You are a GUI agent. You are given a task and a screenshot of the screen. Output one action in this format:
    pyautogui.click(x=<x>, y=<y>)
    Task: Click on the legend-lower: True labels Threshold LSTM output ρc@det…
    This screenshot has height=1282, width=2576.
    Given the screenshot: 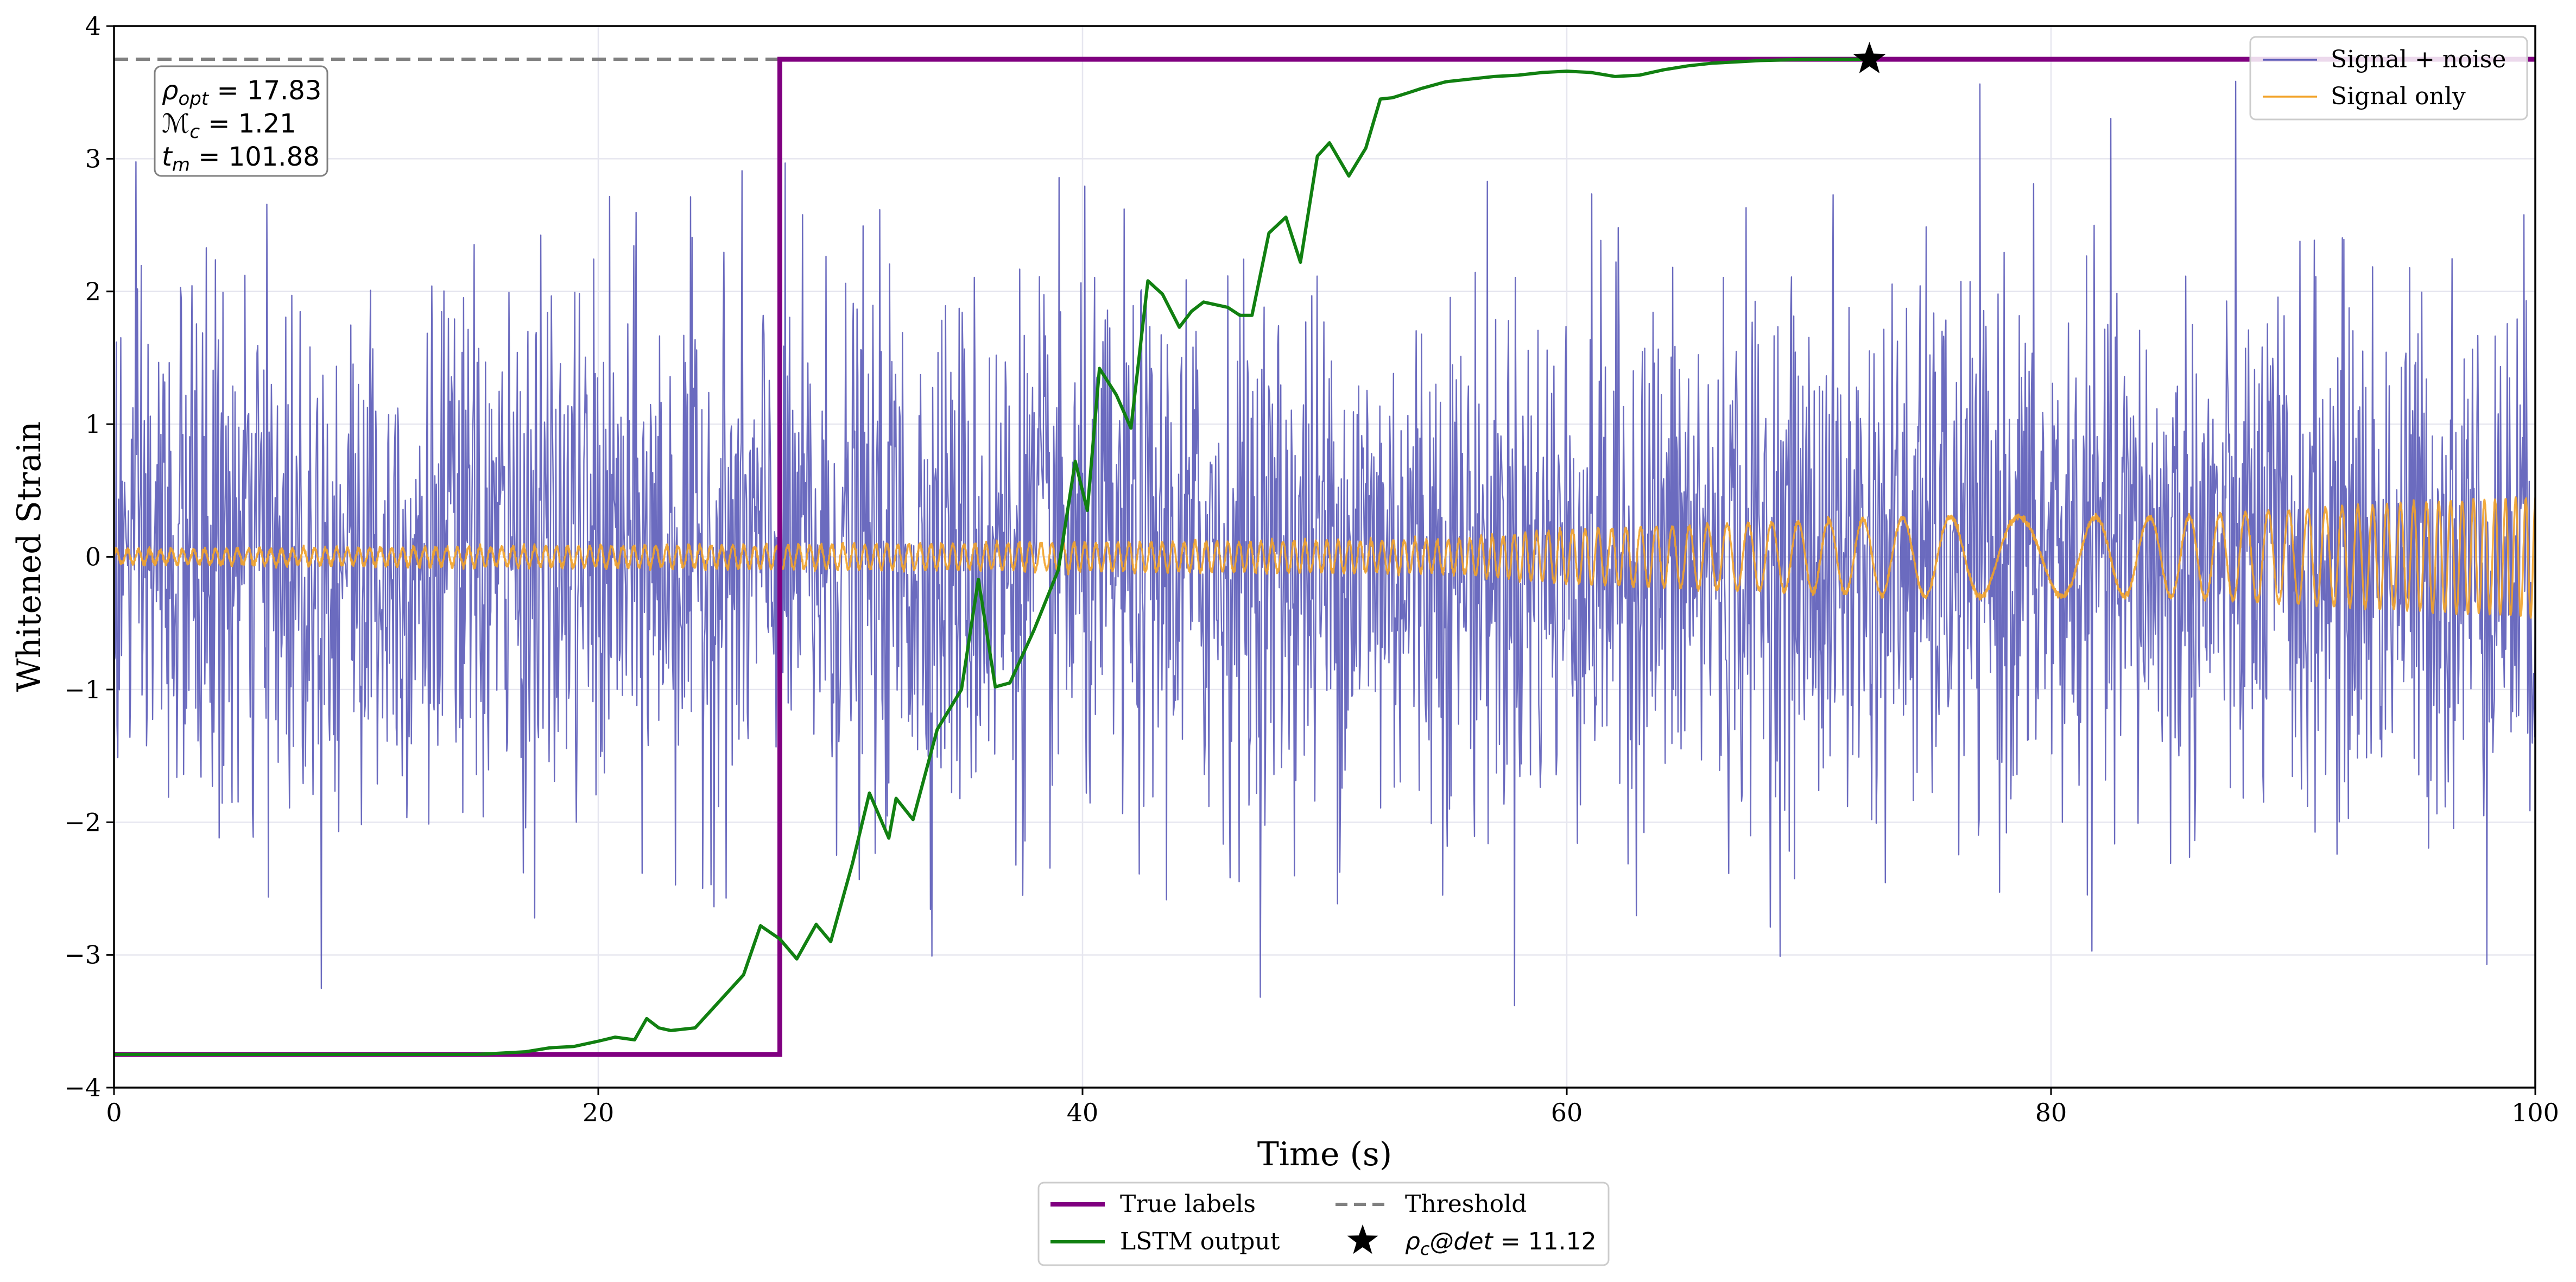 What is the action you would take?
    pyautogui.click(x=1323, y=1224)
    